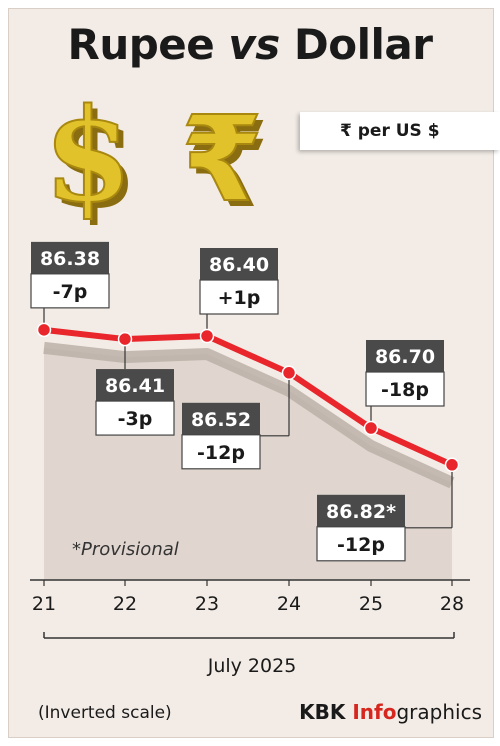 The width and height of the screenshot is (500, 746). Describe the element at coordinates (207, 604) in the screenshot. I see `tick-label-23: 23` at that location.